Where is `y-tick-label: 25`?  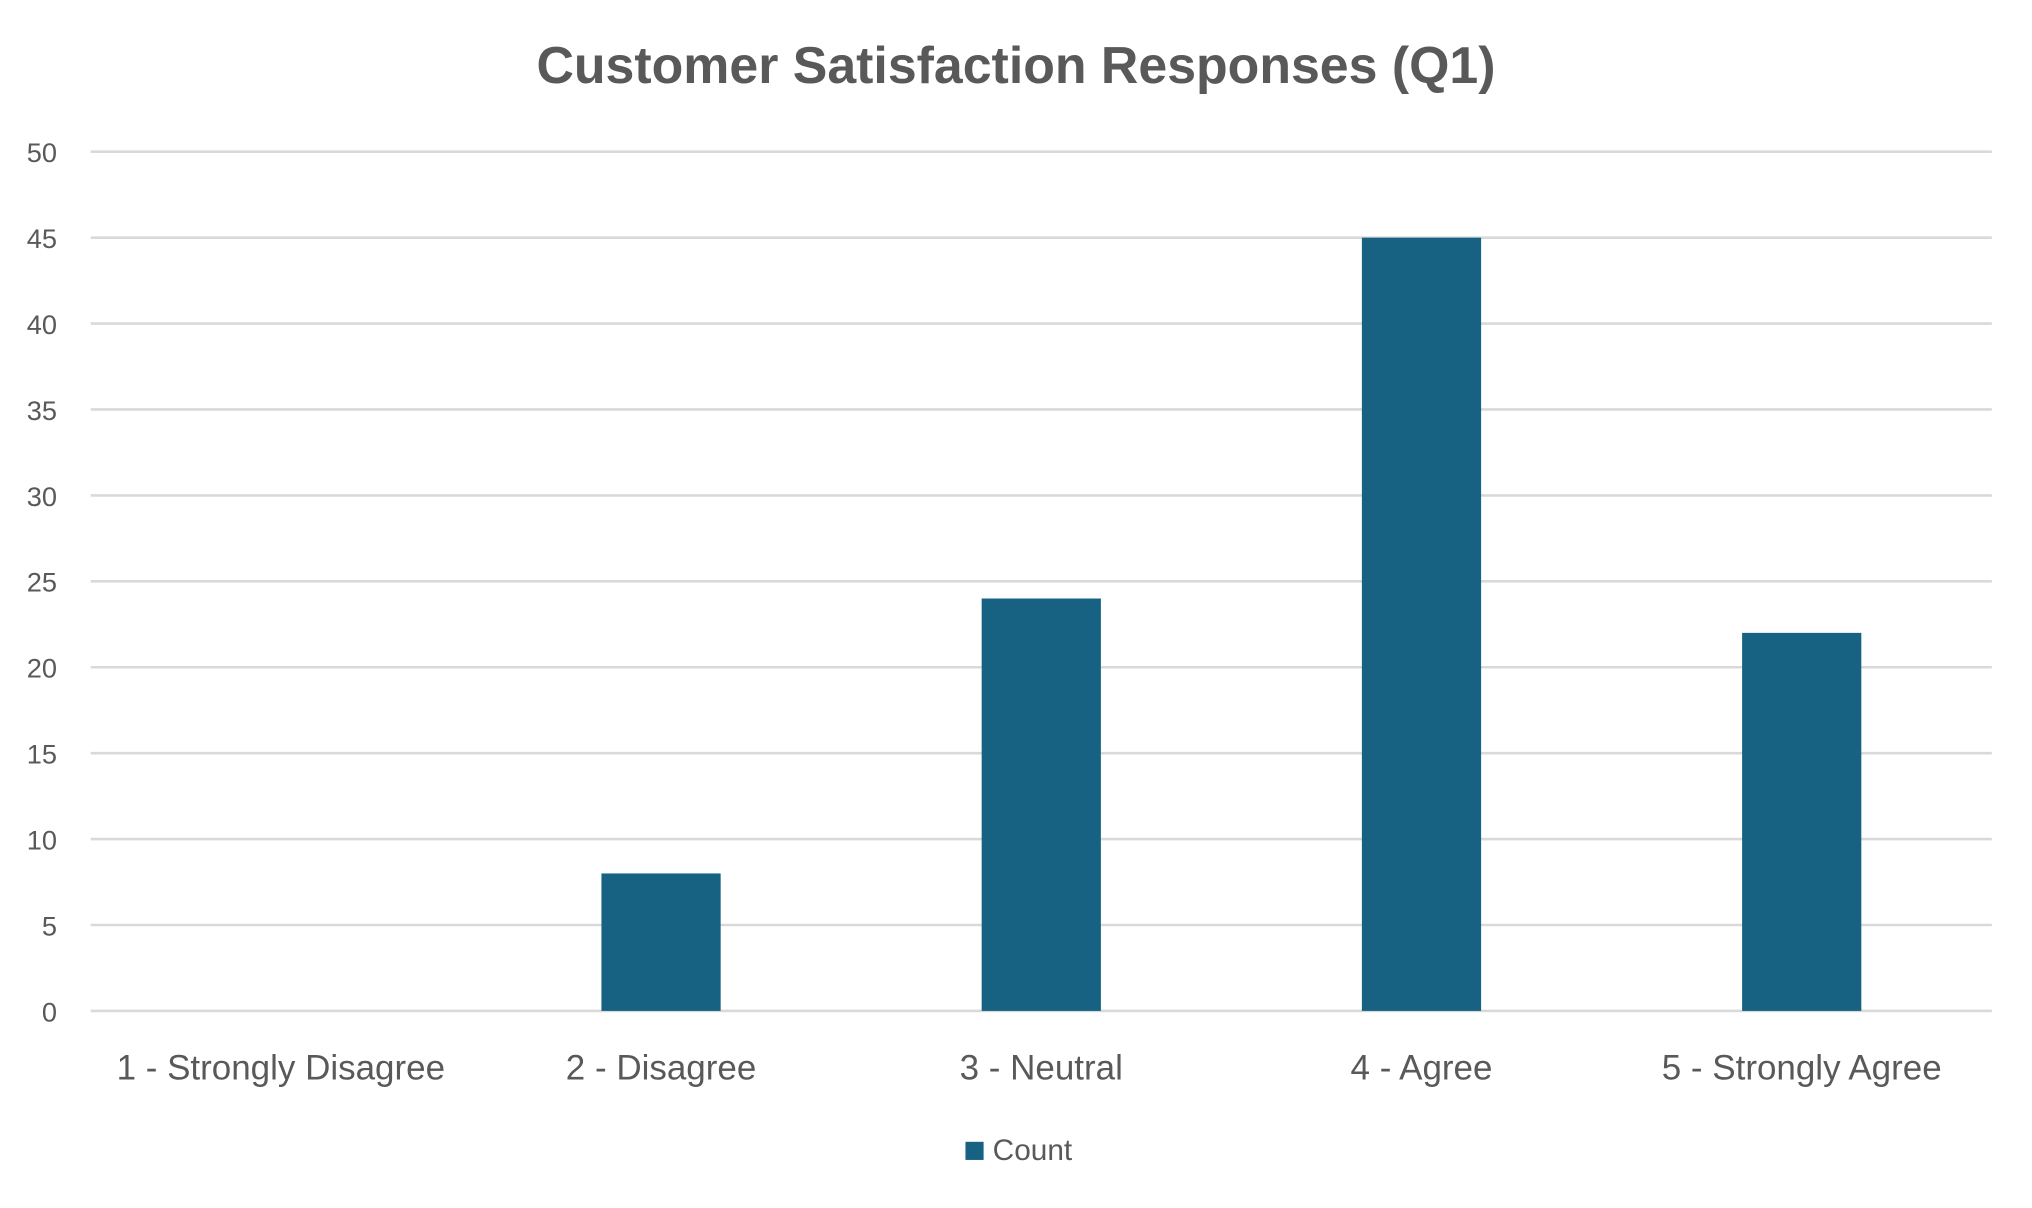
y-tick-label: 25 is located at coordinates (42, 582).